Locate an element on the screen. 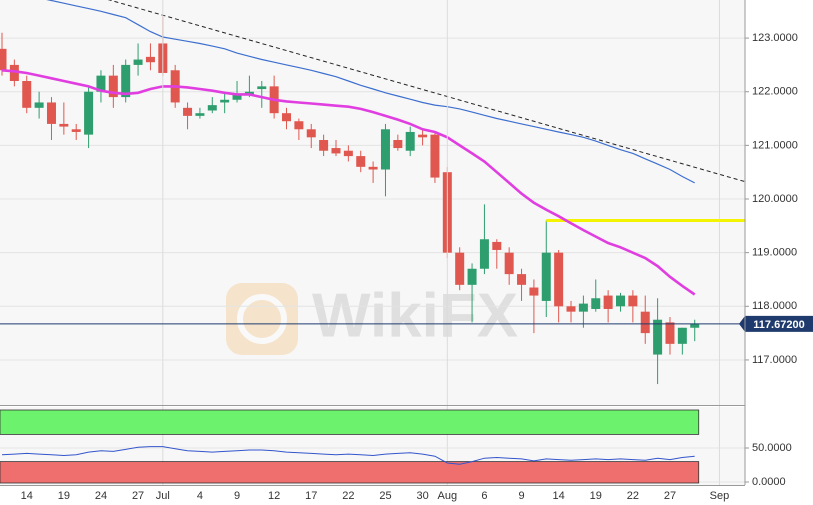 The image size is (813, 505). y-tick-label: 117.0000 is located at coordinates (774, 360).